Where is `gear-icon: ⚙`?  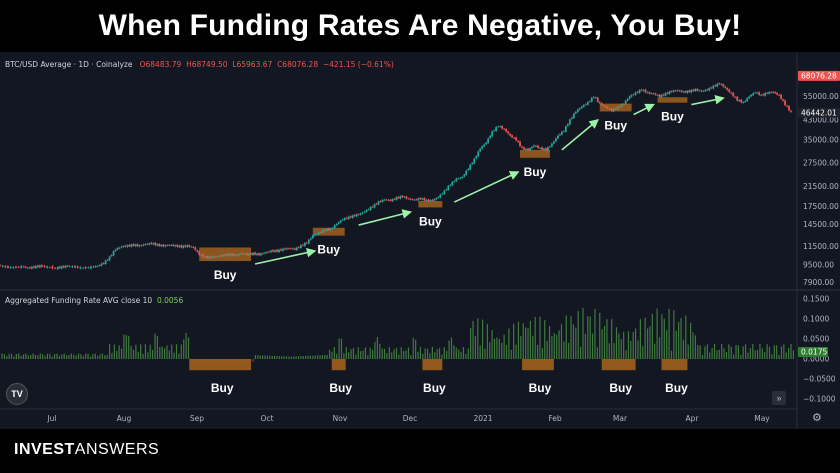
gear-icon: ⚙ is located at coordinates (817, 418).